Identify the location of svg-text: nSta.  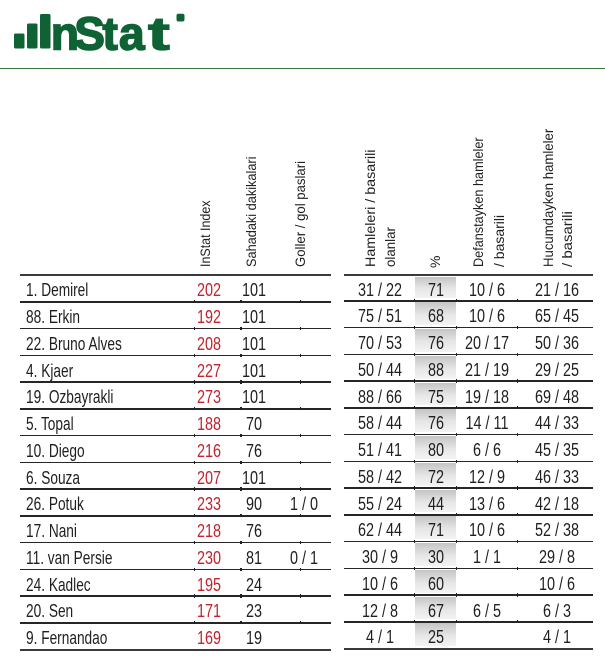
(98, 34).